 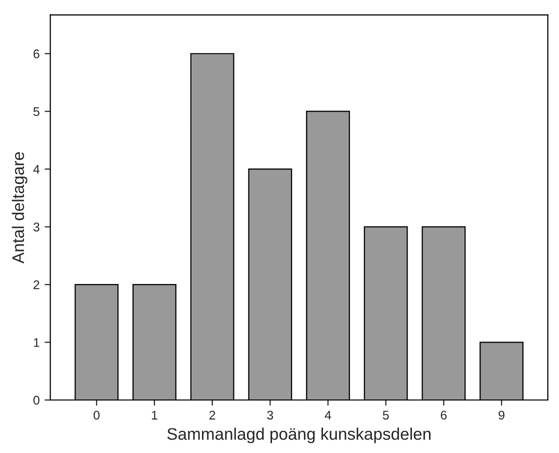 What do you see at coordinates (443, 415) in the screenshot?
I see `x-tick-label: 6` at bounding box center [443, 415].